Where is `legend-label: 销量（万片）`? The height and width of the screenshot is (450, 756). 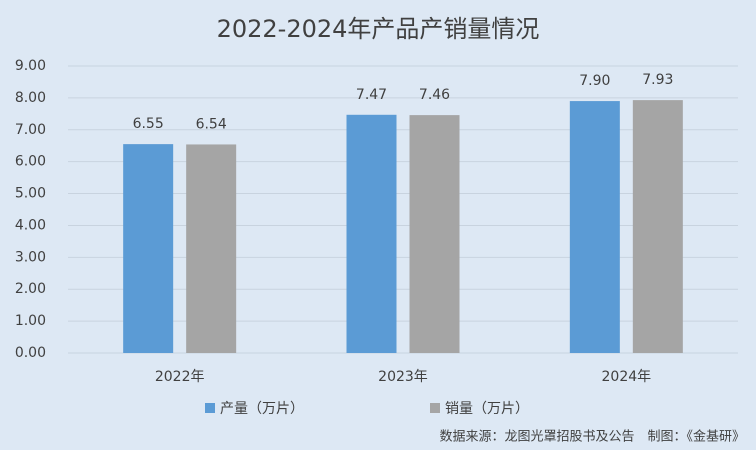
legend-label: 销量（万片） is located at coordinates (487, 409).